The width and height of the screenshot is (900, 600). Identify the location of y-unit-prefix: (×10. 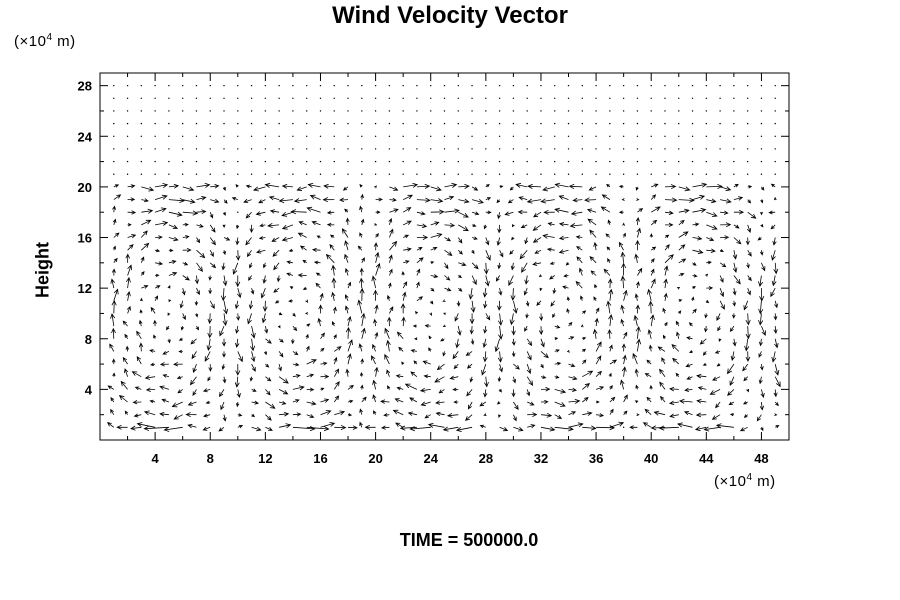
(30, 41).